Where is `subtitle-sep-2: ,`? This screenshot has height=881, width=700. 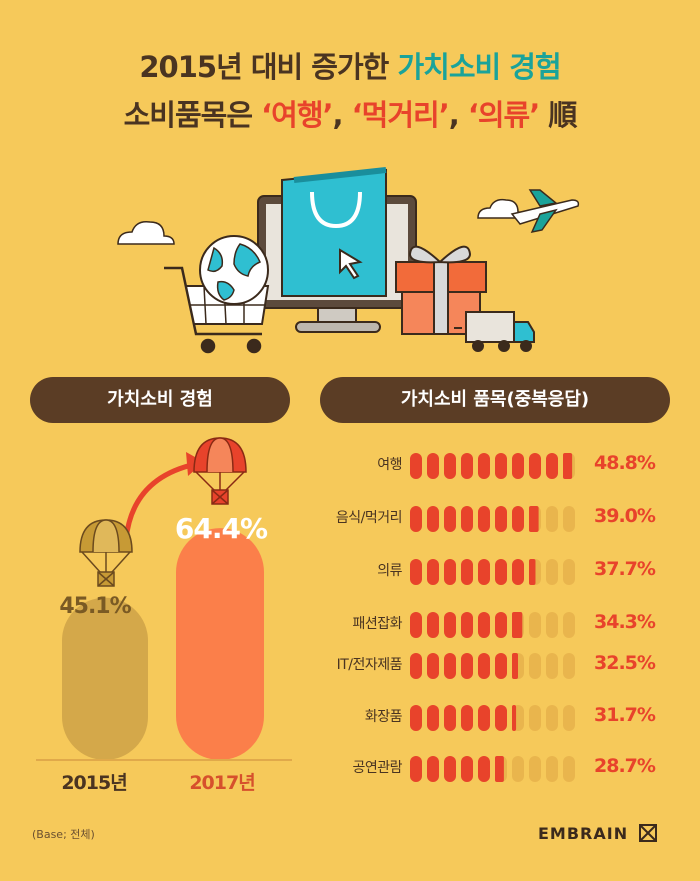
subtitle-sep-2: , is located at coordinates (458, 115).